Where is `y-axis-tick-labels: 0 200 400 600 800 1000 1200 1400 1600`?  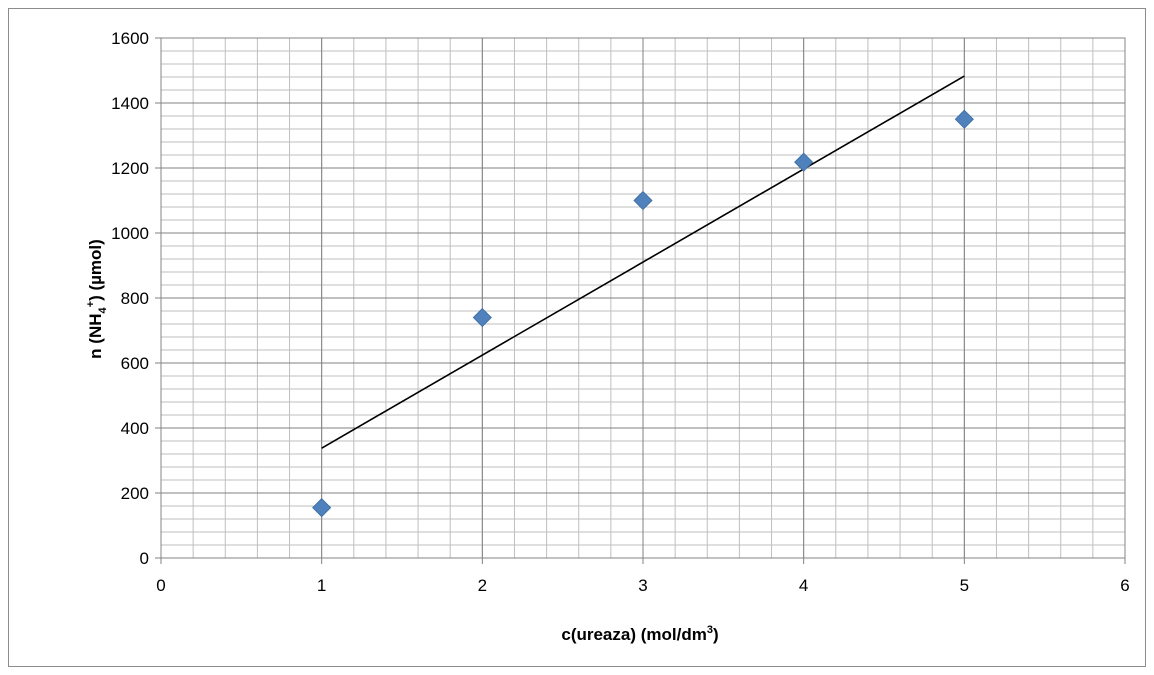 y-axis-tick-labels: 0 200 400 600 800 1000 1200 1400 1600 is located at coordinates (136, 298).